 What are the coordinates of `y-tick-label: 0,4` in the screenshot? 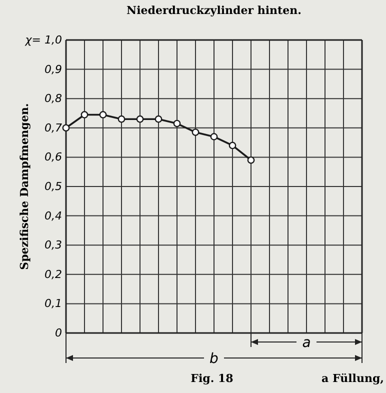 It's located at (53, 215).